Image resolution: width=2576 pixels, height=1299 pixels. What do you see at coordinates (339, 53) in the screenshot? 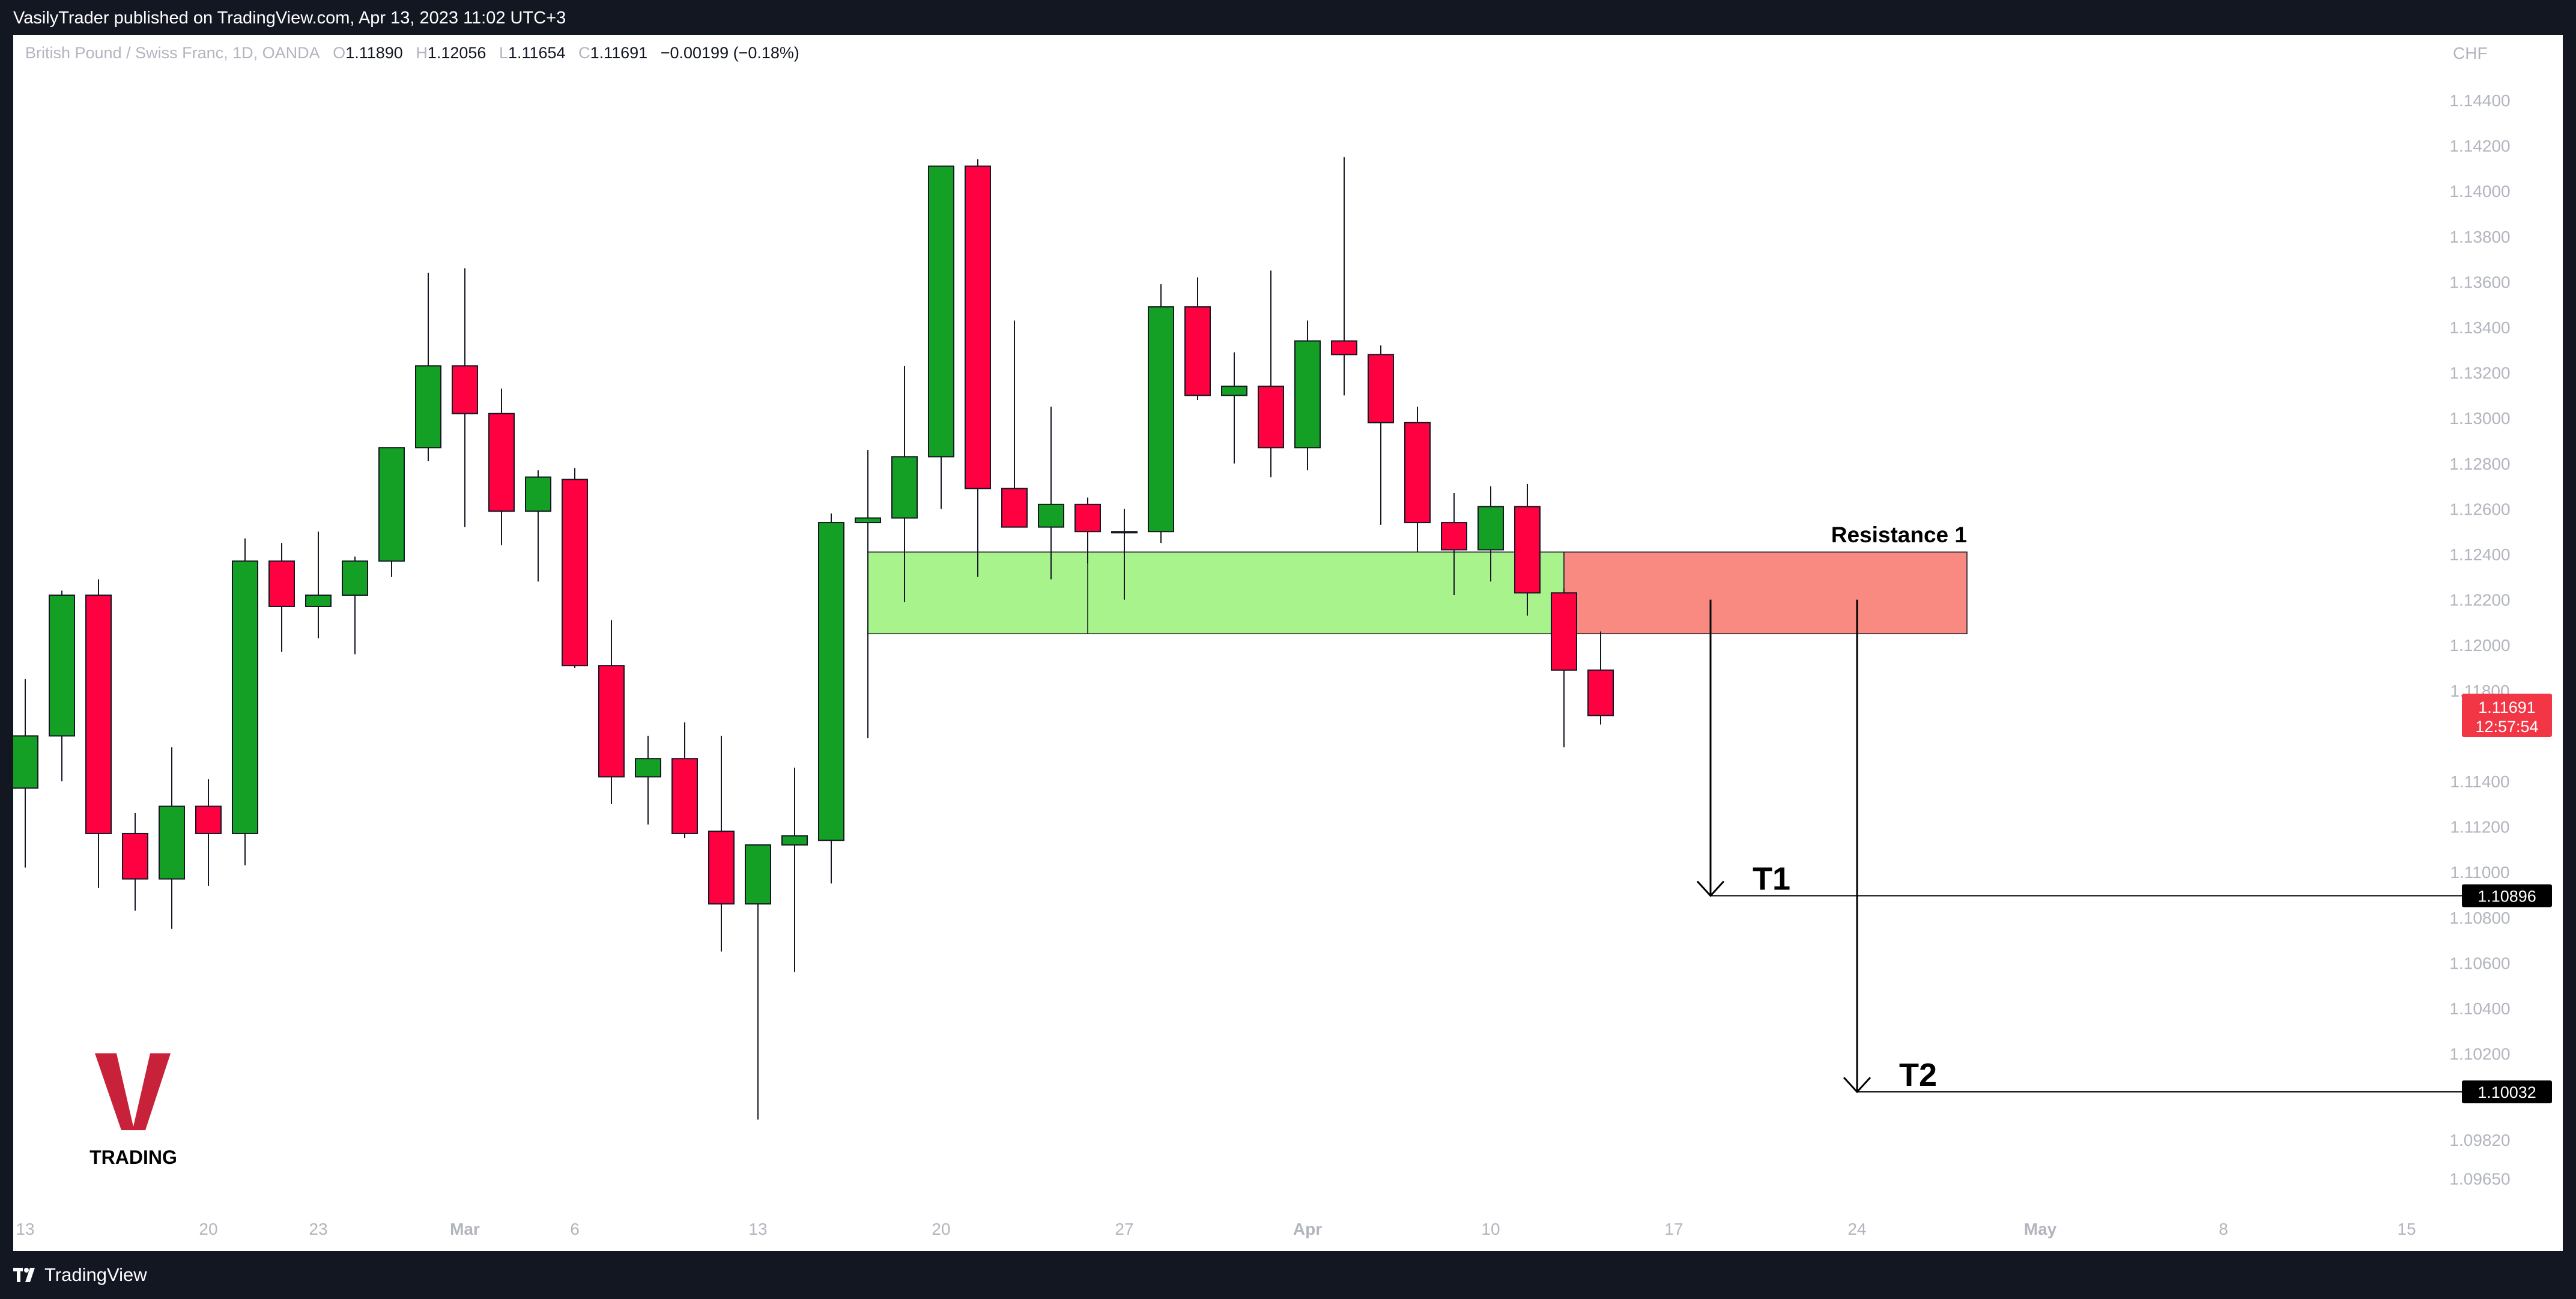
I see `legend-open-label: O` at bounding box center [339, 53].